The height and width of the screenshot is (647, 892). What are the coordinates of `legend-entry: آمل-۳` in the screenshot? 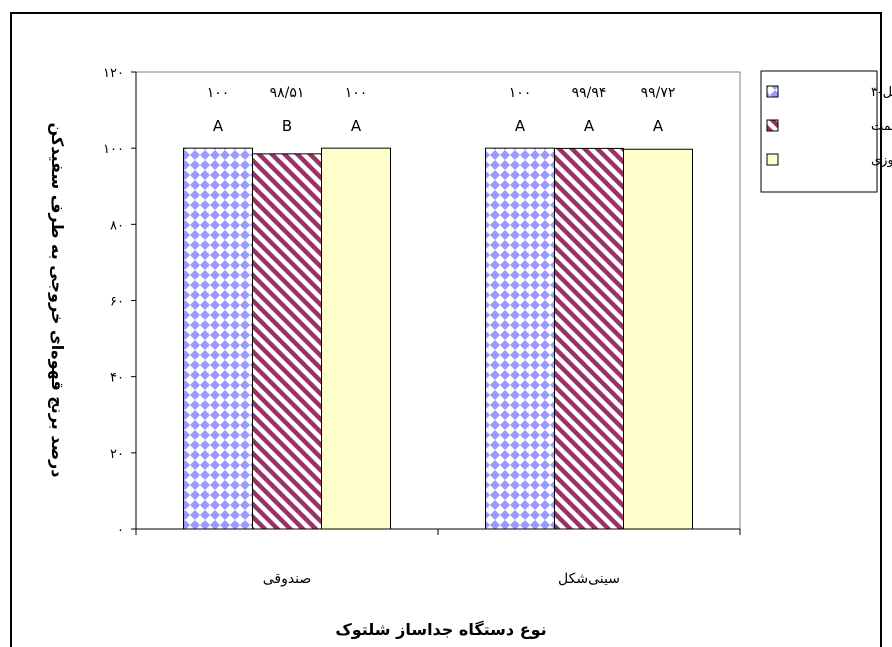 It's located at (881, 91).